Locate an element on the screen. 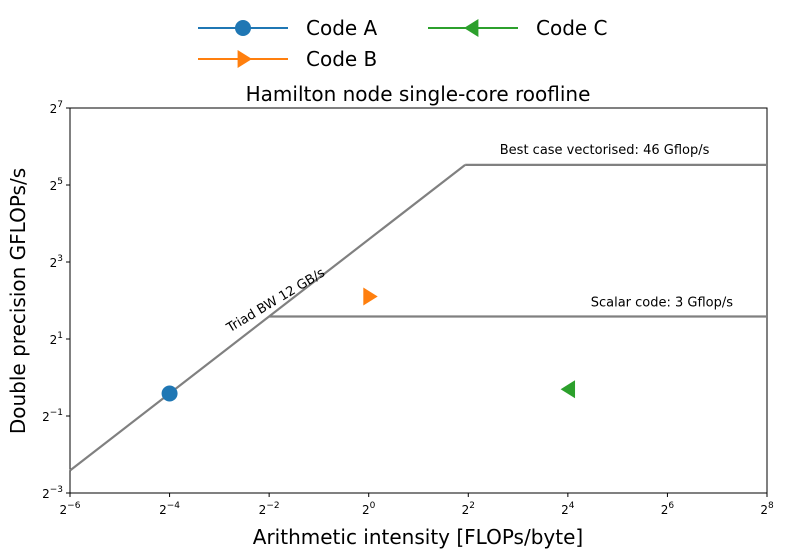  x-tick-label: 2−2 is located at coordinates (269, 509).